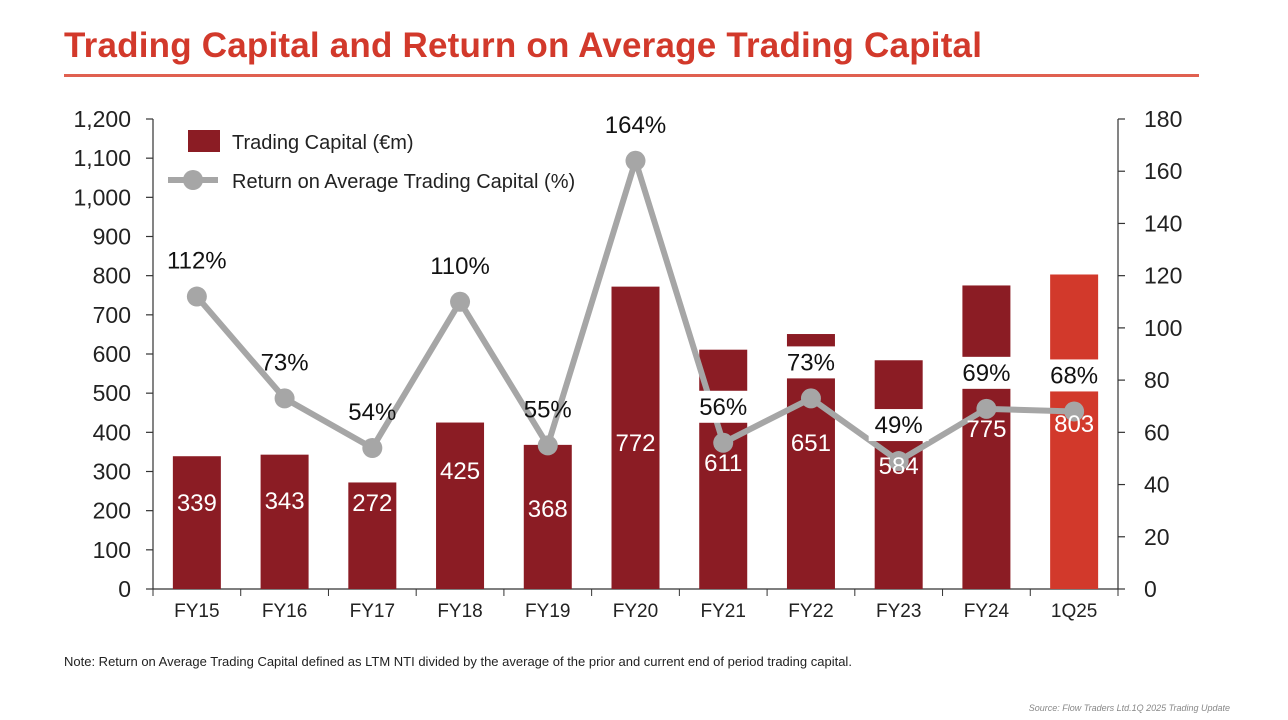 The height and width of the screenshot is (720, 1288). What do you see at coordinates (372, 611) in the screenshot?
I see `x-tick-label: FY17` at bounding box center [372, 611].